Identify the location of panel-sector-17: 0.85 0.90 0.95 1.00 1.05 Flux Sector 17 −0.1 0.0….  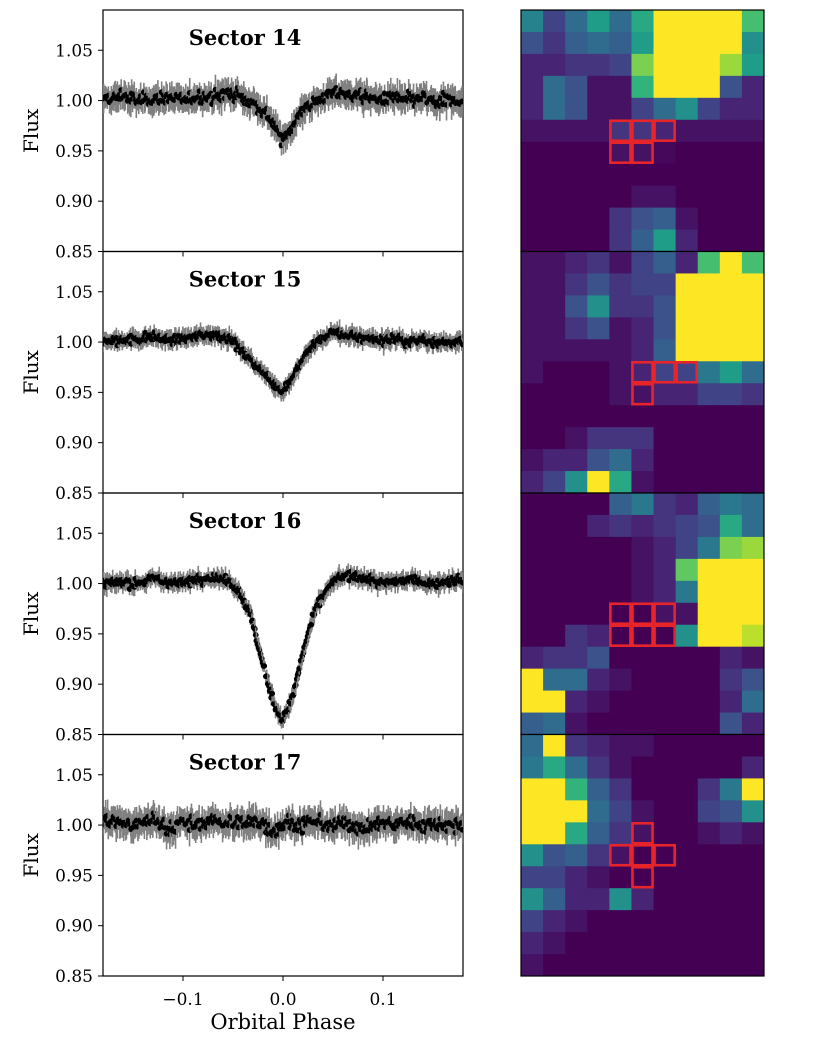
(241, 871).